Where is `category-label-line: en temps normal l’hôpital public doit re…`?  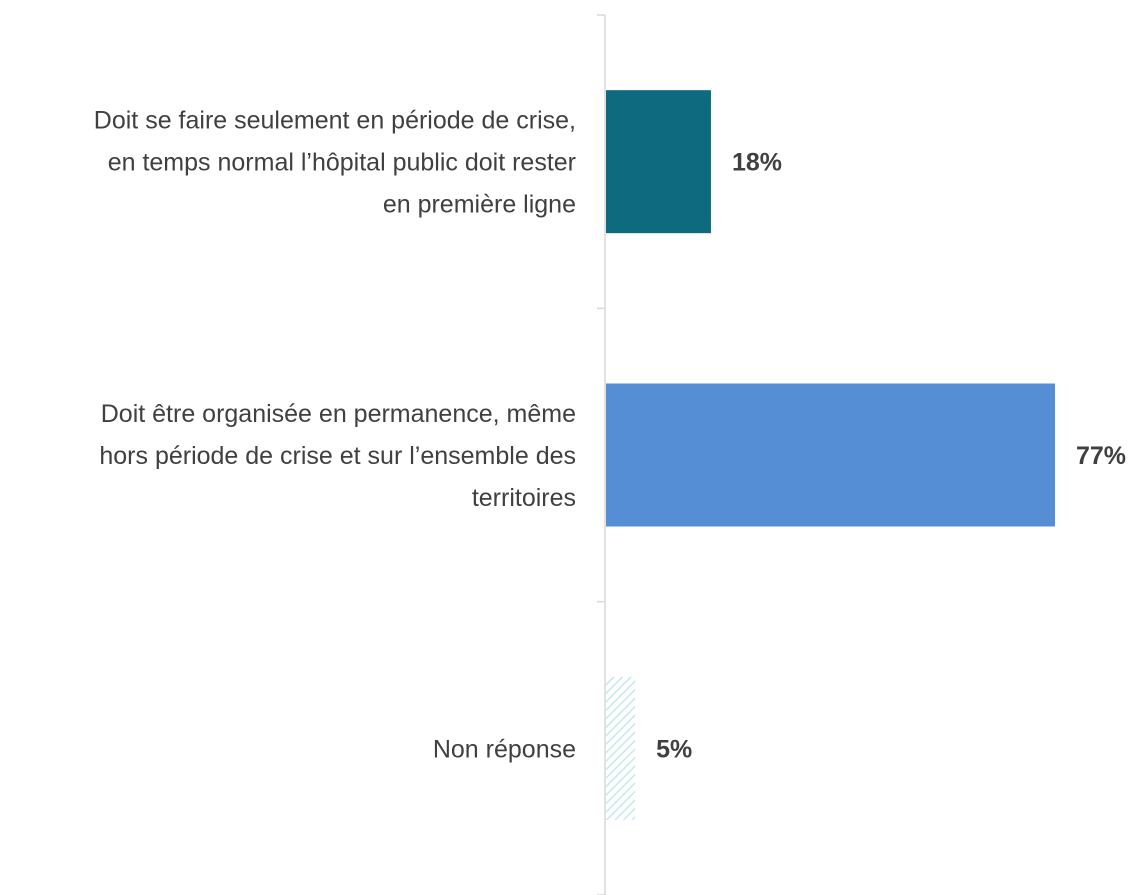
category-label-line: en temps normal l’hôpital public doit re… is located at coordinates (342, 163).